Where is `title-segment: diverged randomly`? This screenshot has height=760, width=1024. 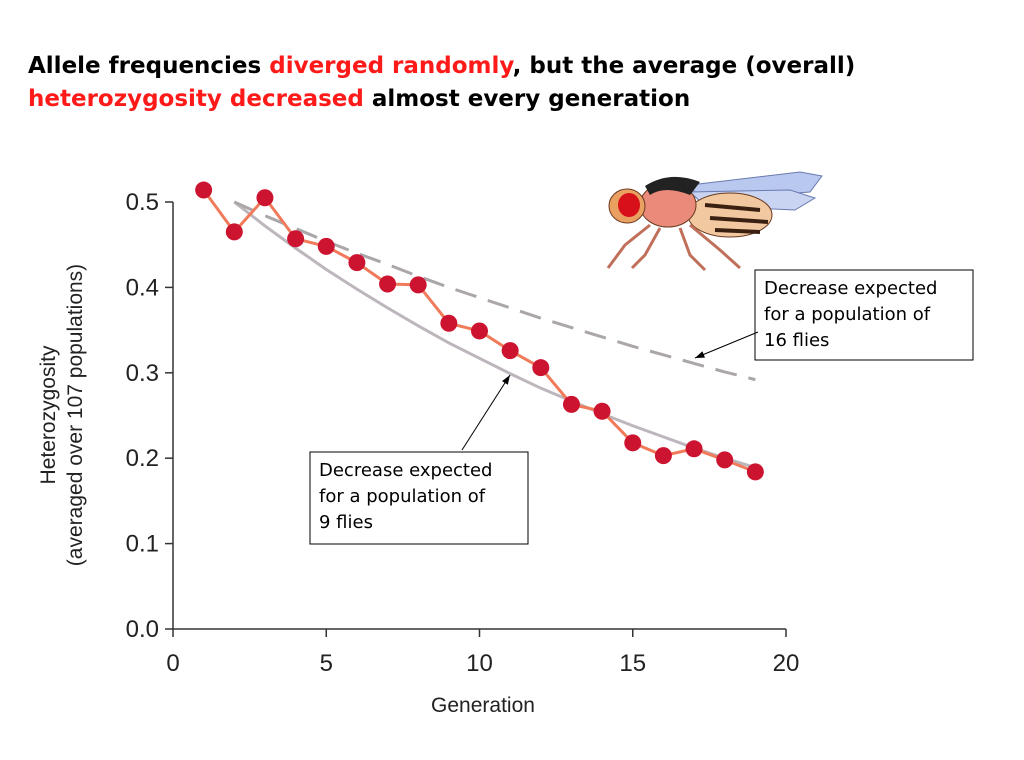
title-segment: diverged randomly is located at coordinates (391, 66).